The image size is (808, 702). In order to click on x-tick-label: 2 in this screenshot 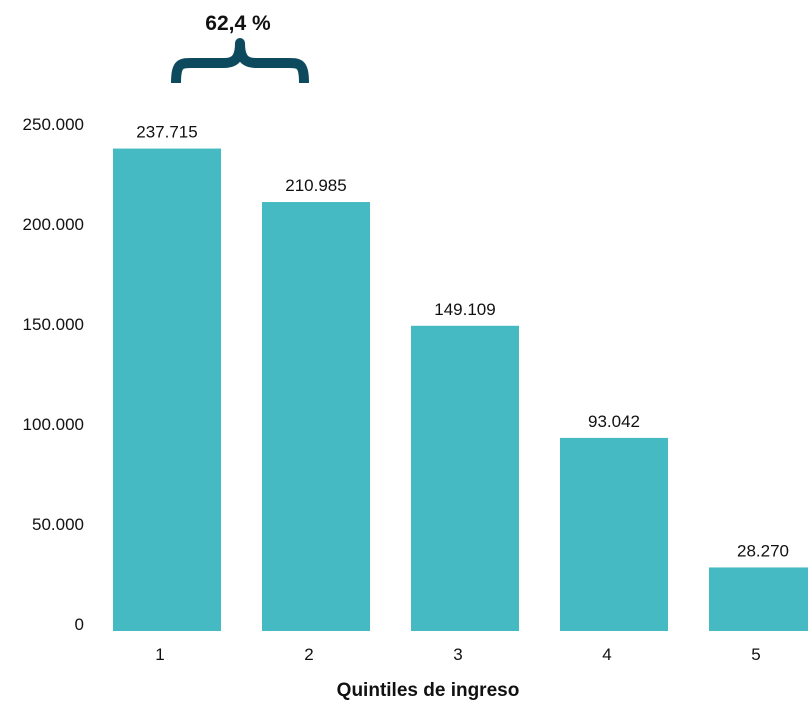, I will do `click(308, 654)`.